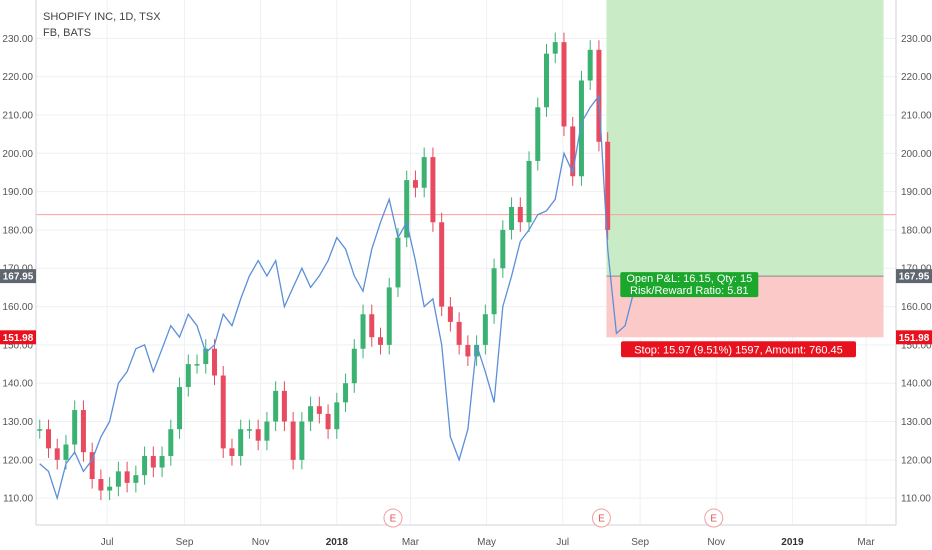 Image resolution: width=932 pixels, height=550 pixels. What do you see at coordinates (17, 460) in the screenshot?
I see `y-tick-label-left: 120.00` at bounding box center [17, 460].